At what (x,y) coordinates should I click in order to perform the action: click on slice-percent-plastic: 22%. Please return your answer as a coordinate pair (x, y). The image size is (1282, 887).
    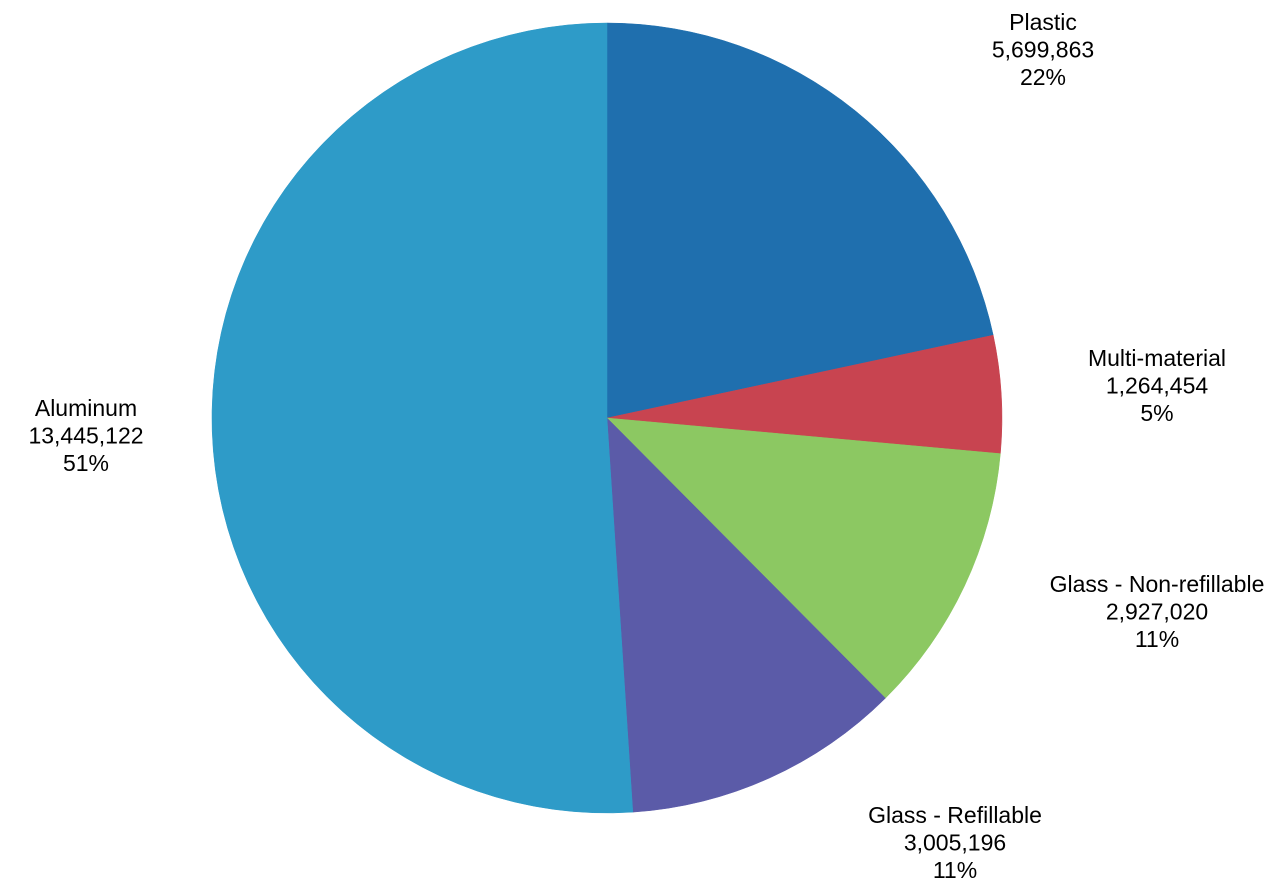
    Looking at the image, I should click on (1043, 77).